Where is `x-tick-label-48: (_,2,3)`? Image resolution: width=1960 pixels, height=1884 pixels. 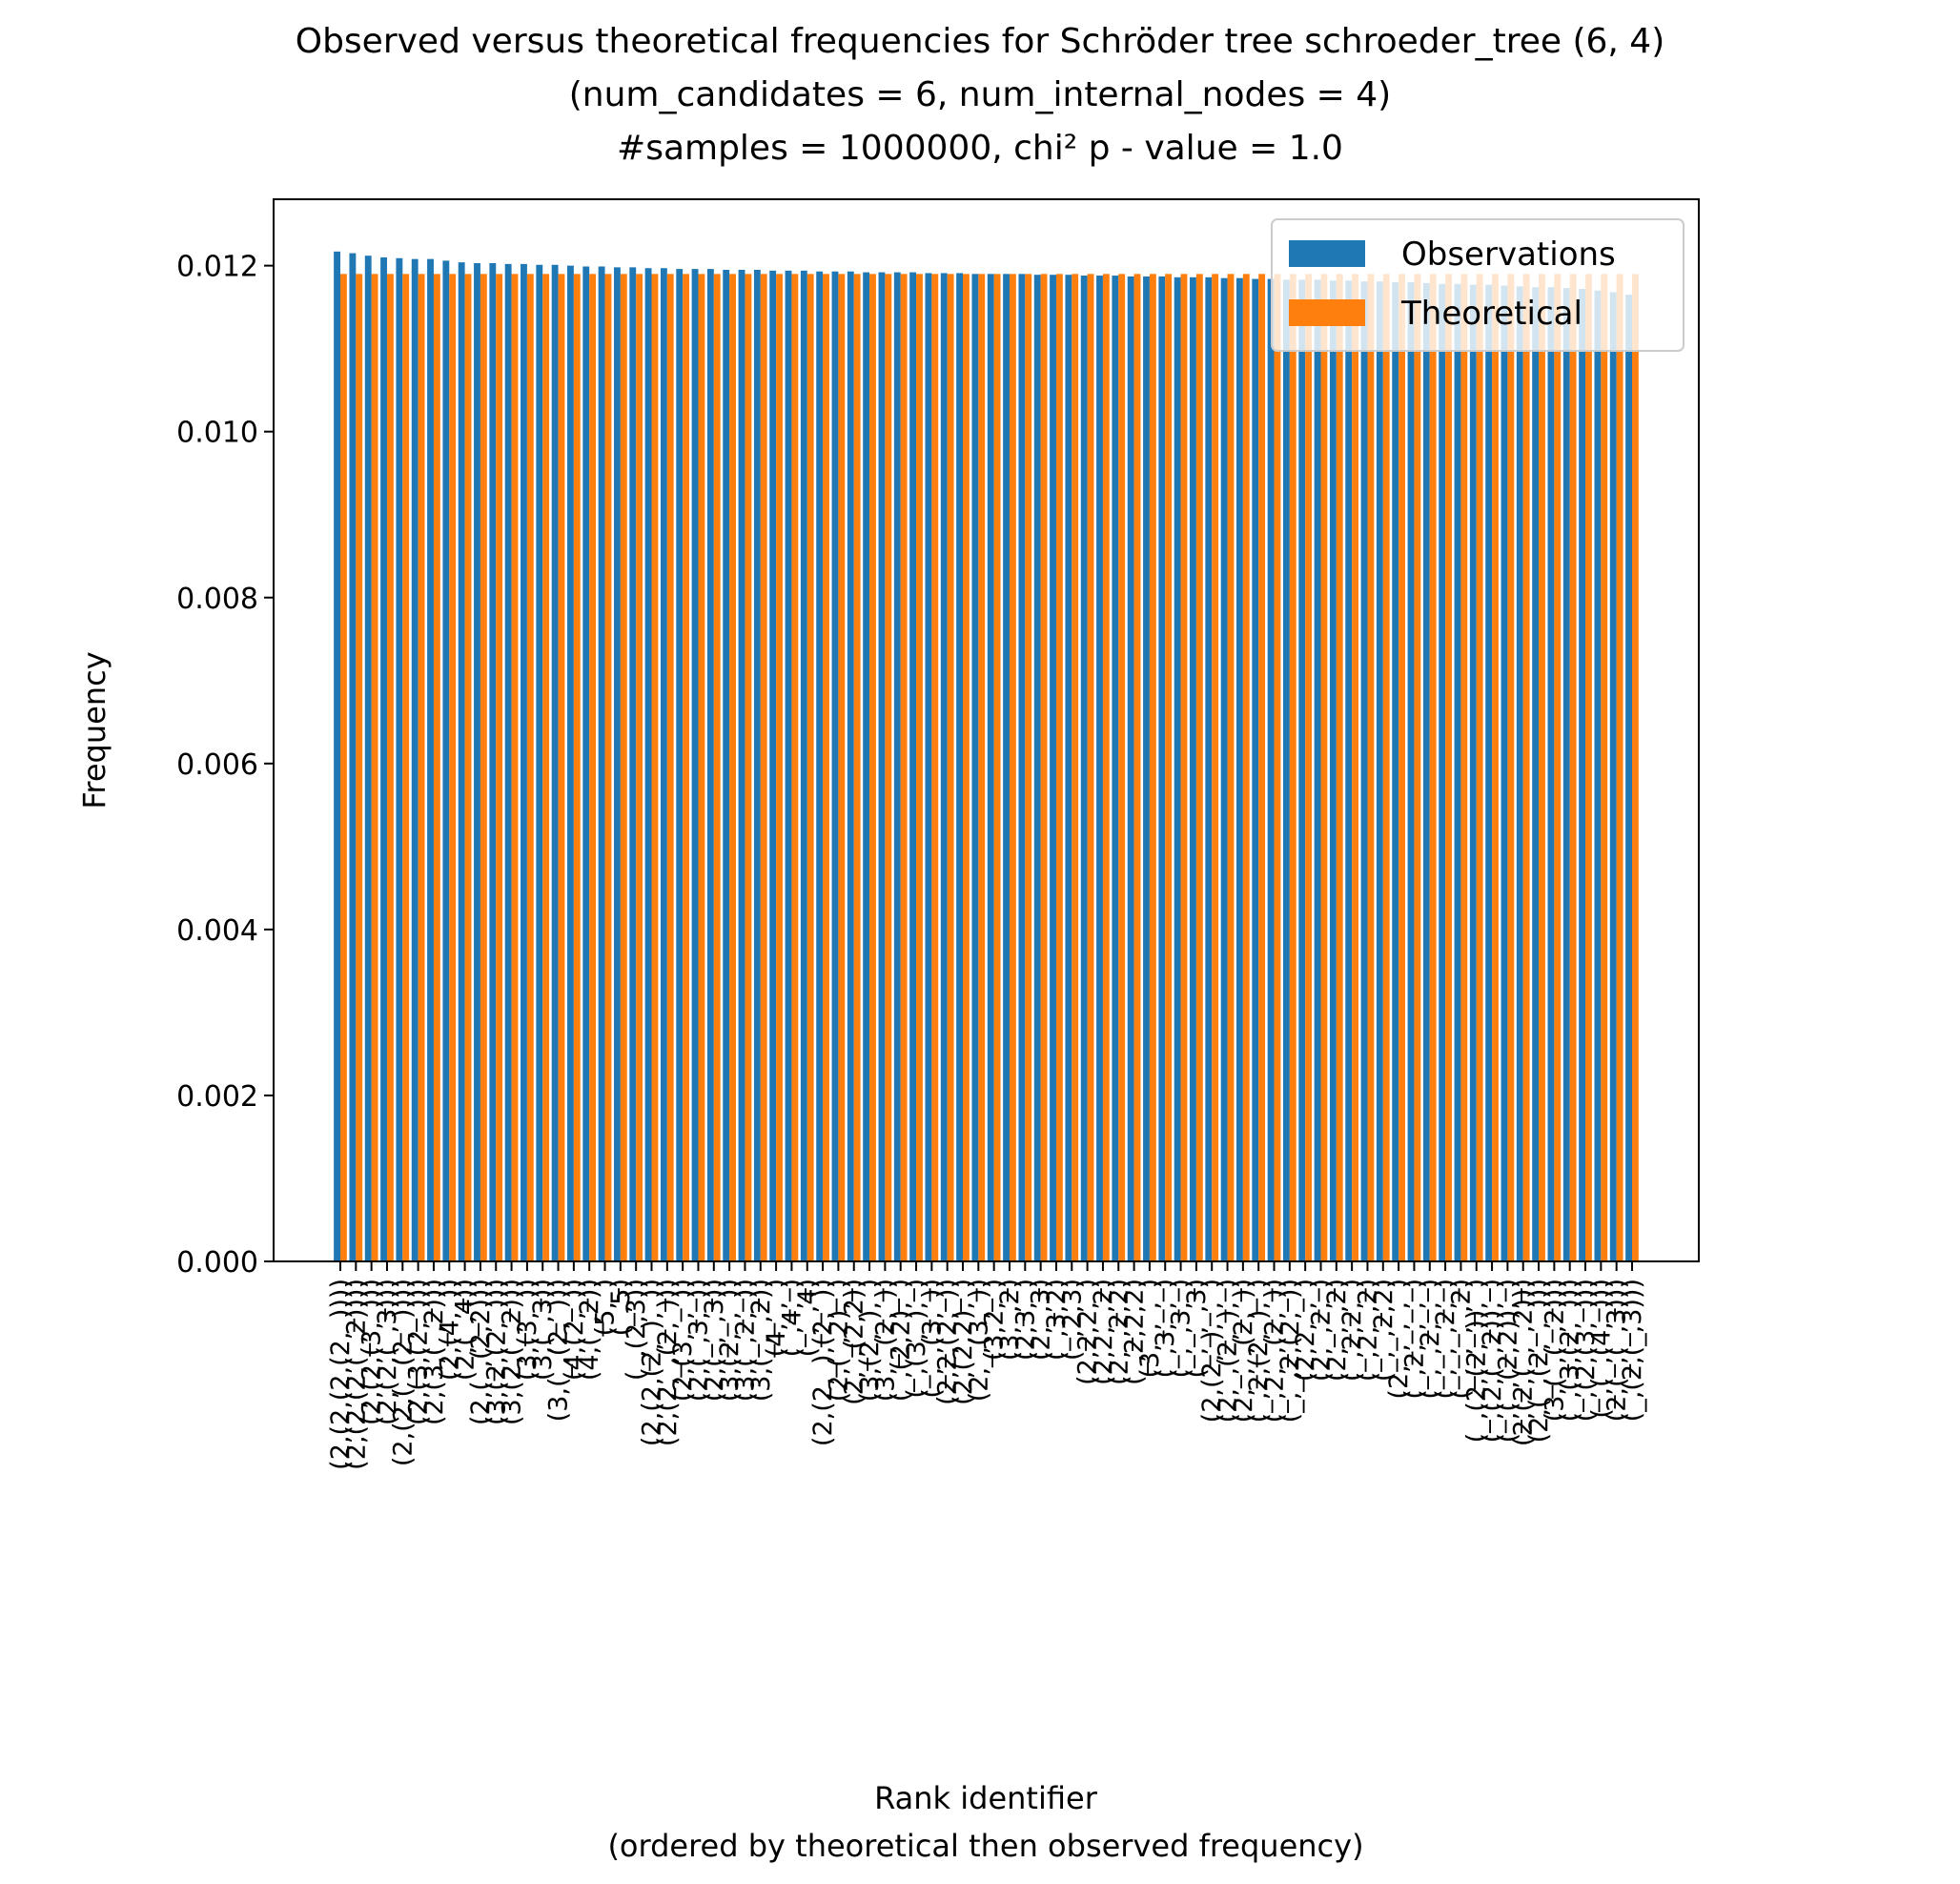
x-tick-label-48: (_,2,3) is located at coordinates (1072, 1320).